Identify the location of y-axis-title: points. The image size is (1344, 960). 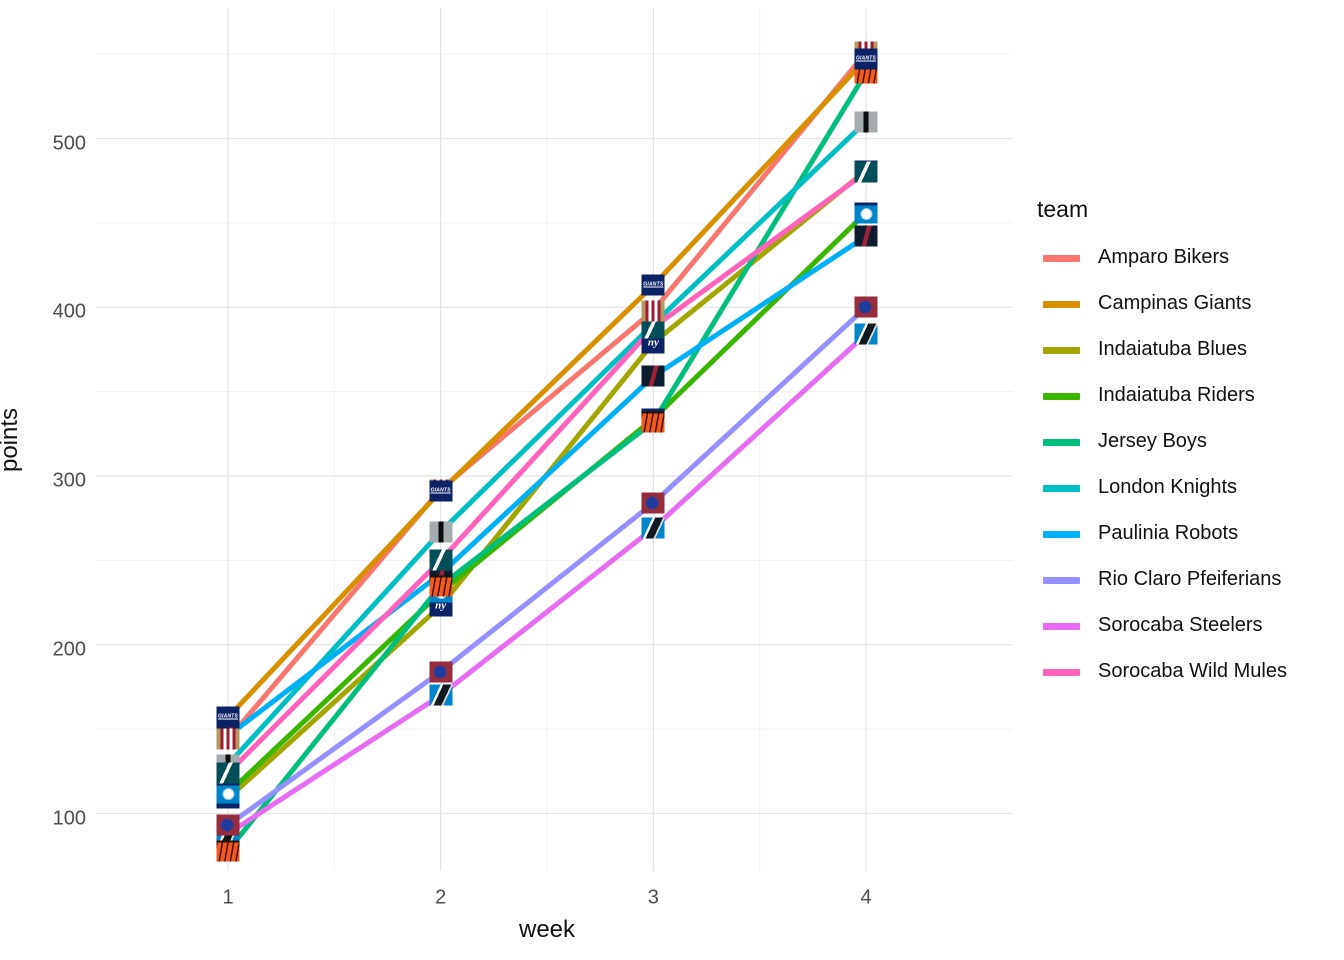
(11, 440).